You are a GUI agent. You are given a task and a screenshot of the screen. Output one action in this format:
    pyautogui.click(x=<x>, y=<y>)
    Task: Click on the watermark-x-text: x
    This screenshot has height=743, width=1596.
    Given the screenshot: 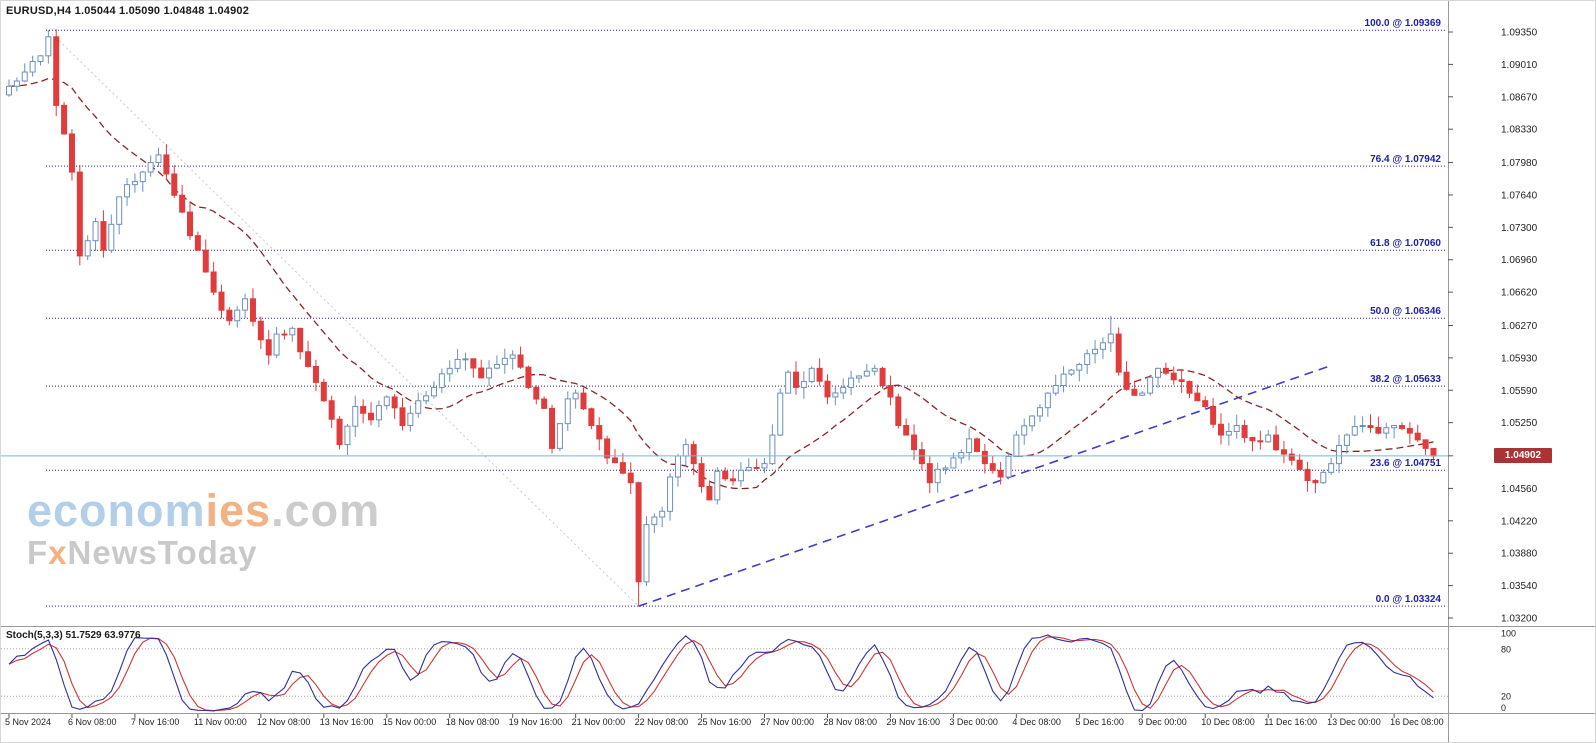 What is the action you would take?
    pyautogui.click(x=58, y=553)
    